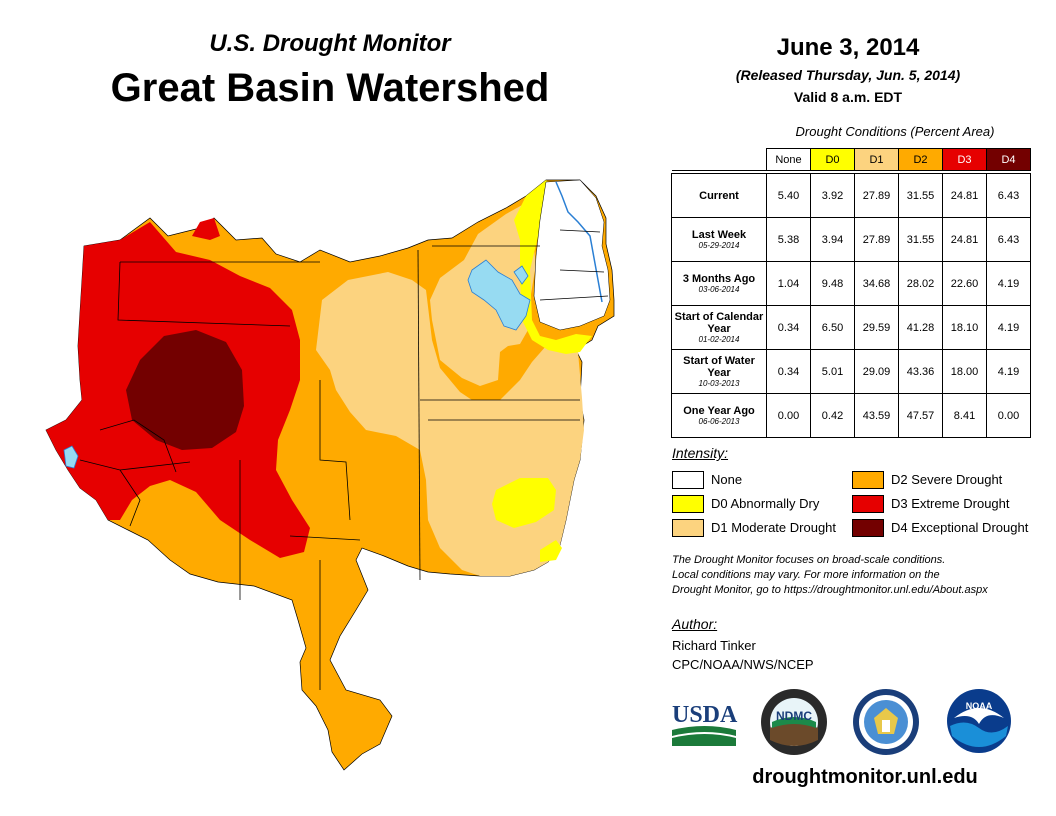 Image resolution: width=1056 pixels, height=816 pixels. What do you see at coordinates (719, 160) in the screenshot?
I see `table-corner` at bounding box center [719, 160].